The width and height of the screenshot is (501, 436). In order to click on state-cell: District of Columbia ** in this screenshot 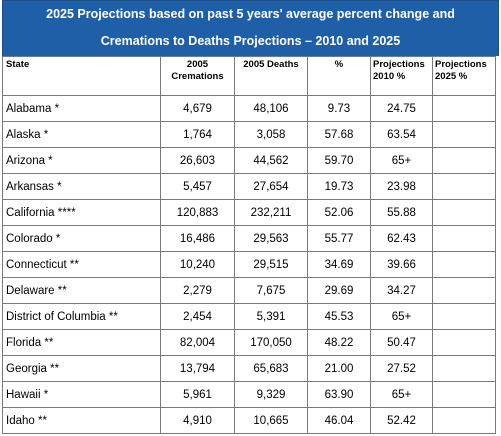, I will do `click(81, 316)`.